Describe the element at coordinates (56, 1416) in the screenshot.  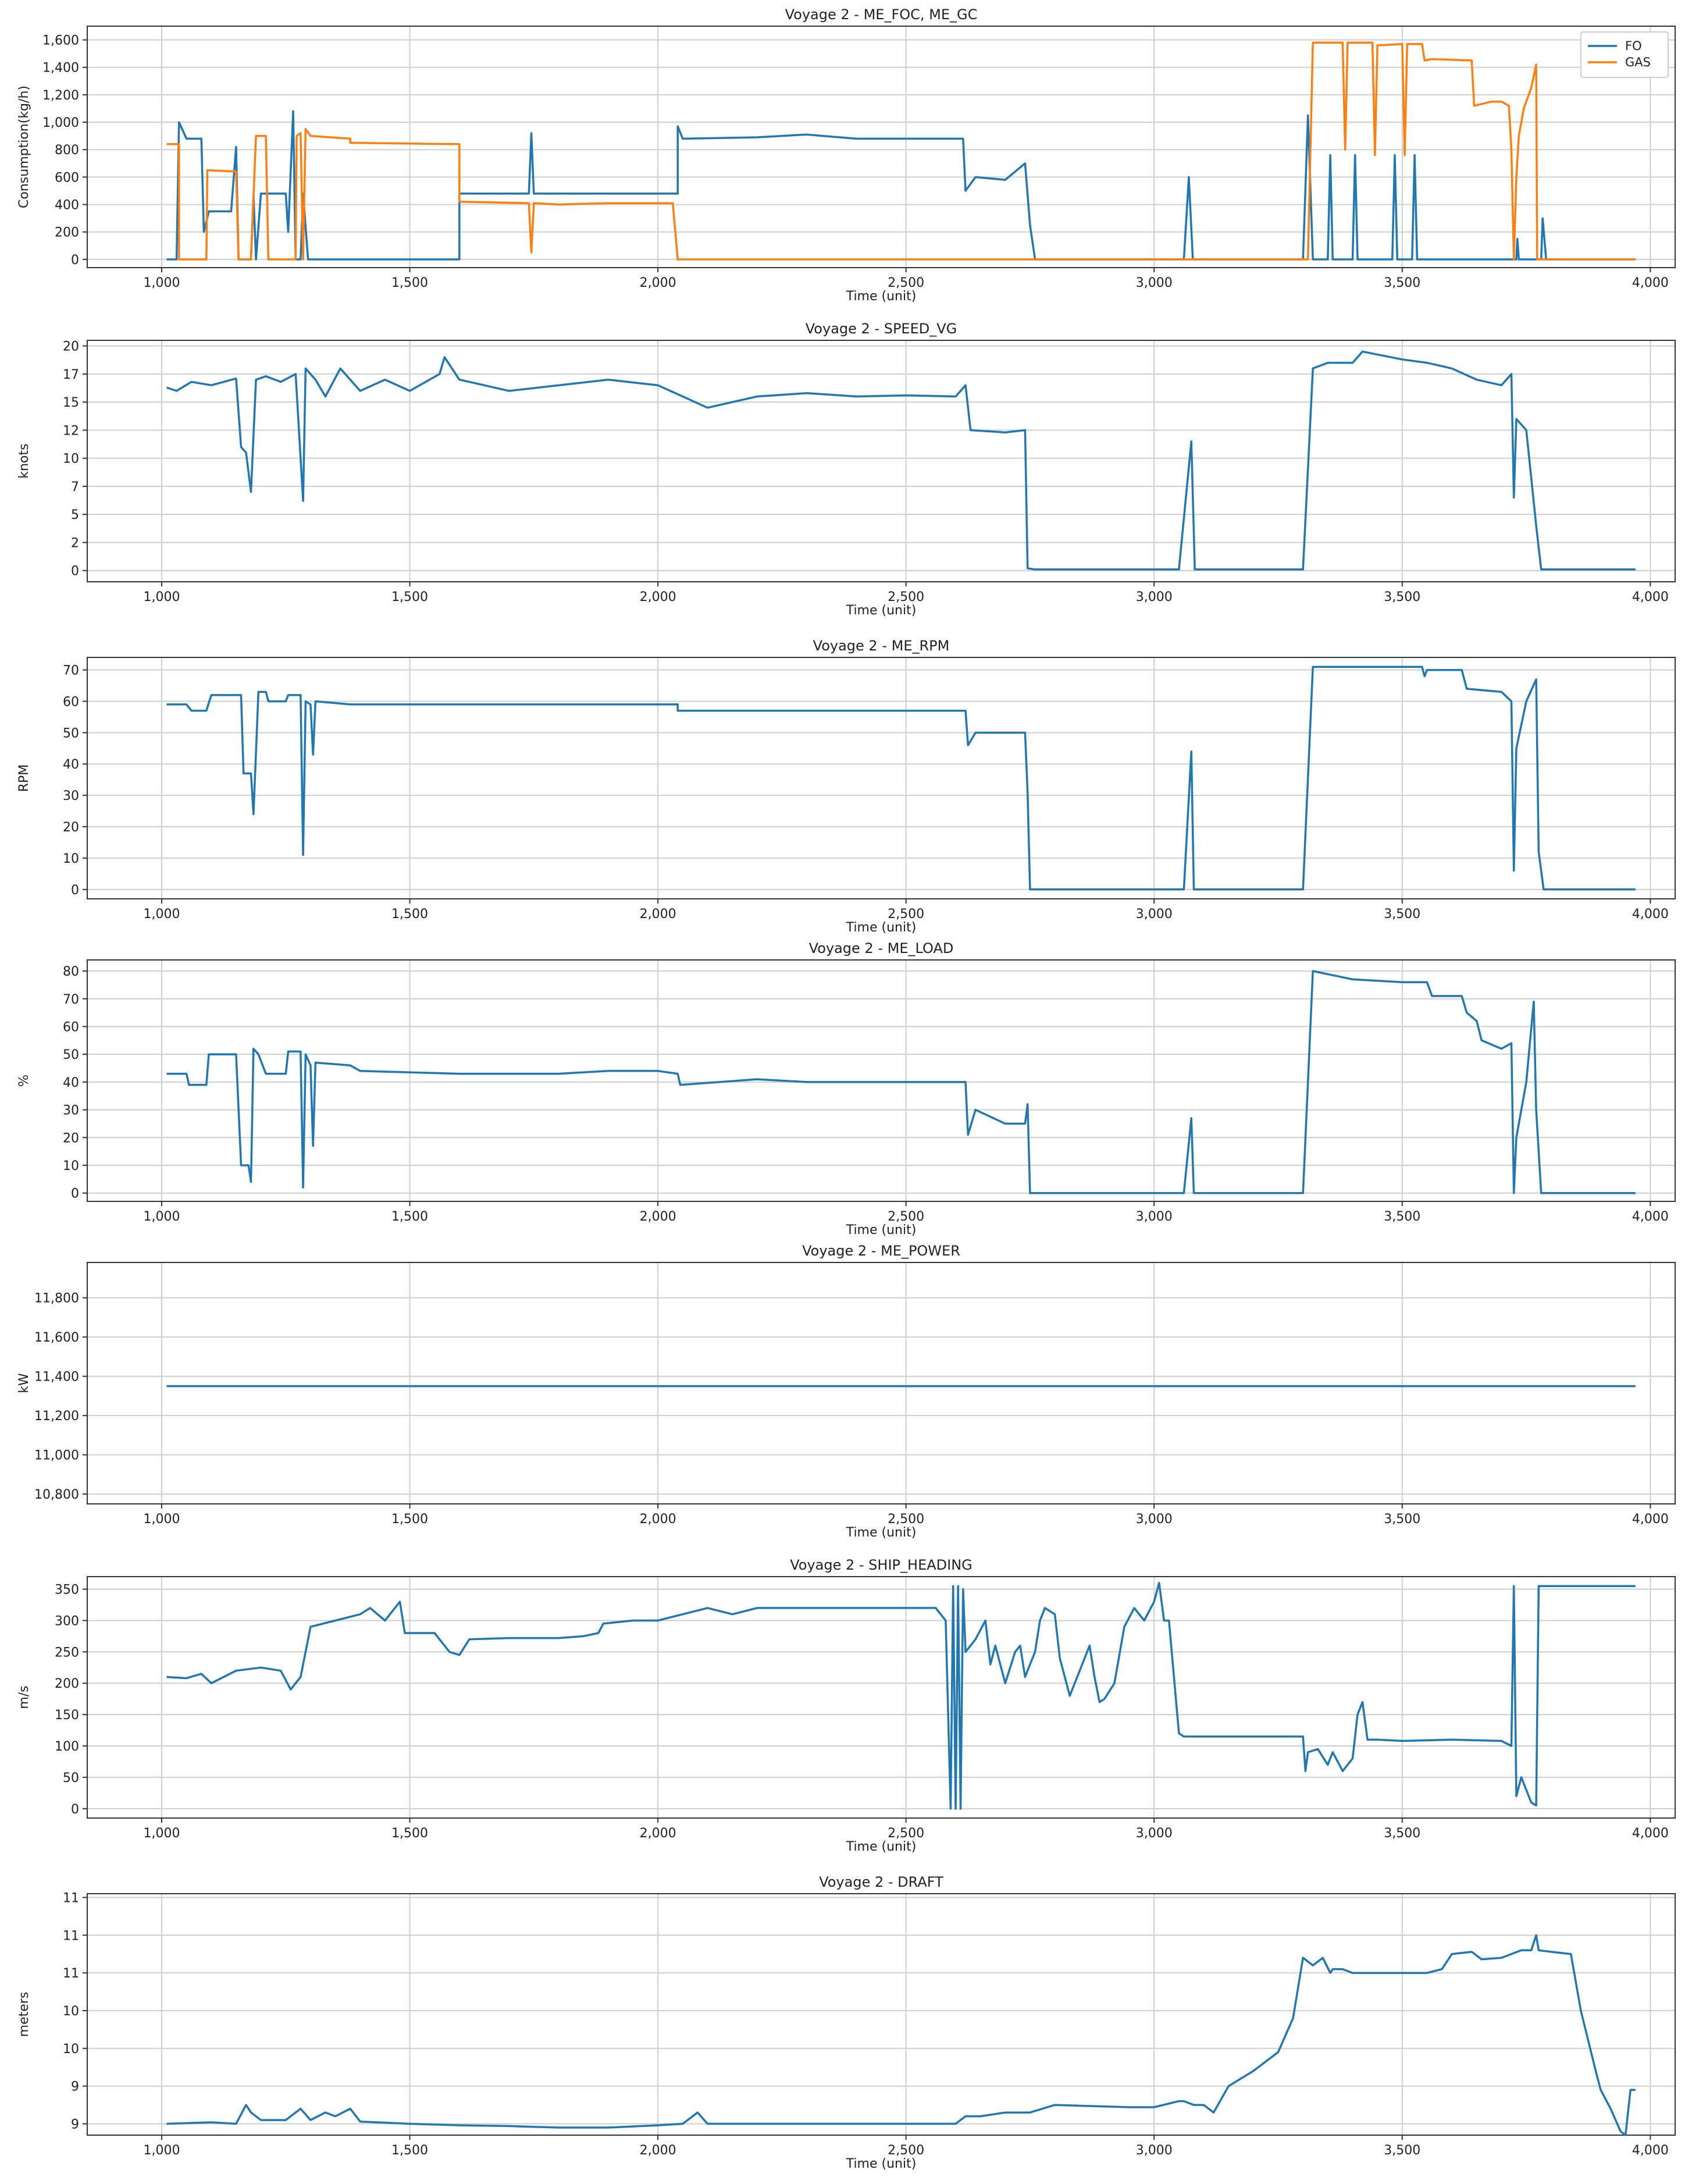
I see `y-tick-label: 11,200` at that location.